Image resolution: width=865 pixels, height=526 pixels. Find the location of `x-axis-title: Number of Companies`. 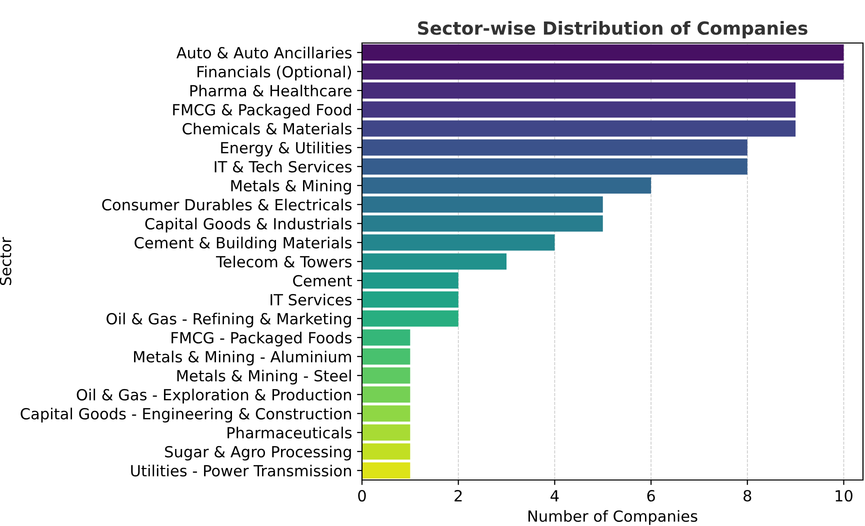

x-axis-title: Number of Companies is located at coordinates (613, 517).